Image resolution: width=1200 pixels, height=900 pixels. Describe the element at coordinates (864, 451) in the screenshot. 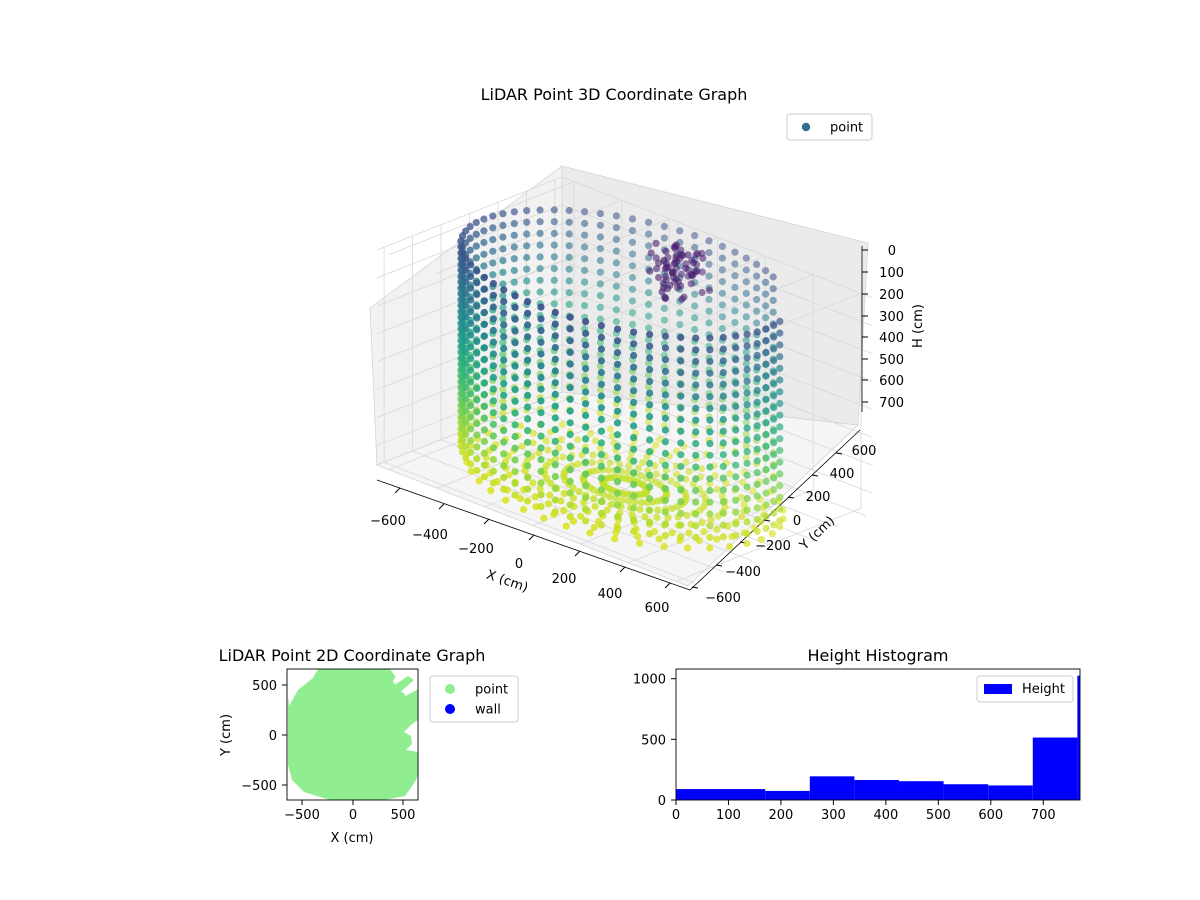

I see `y-tick-label: 600` at that location.